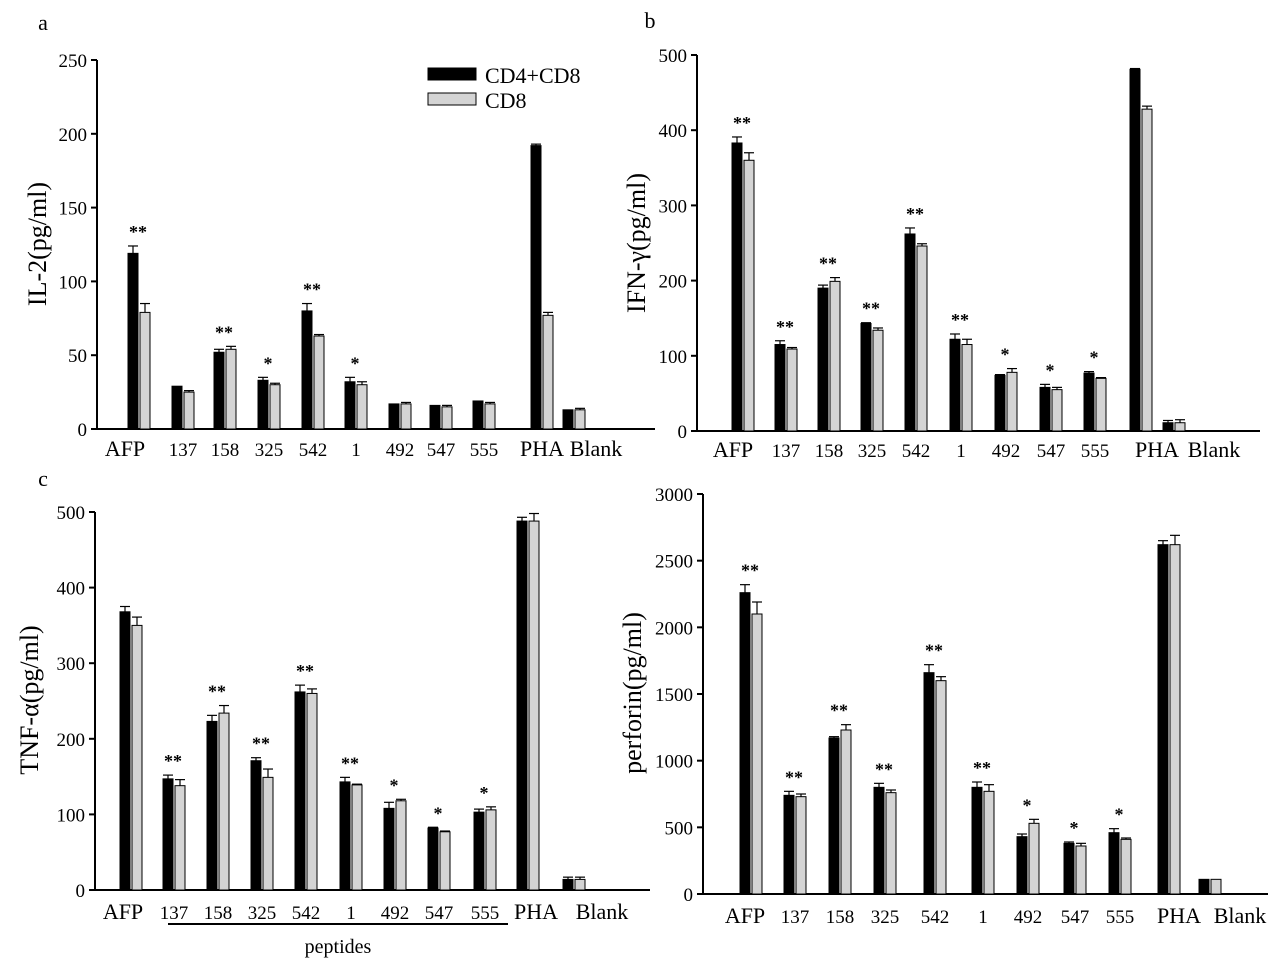 This screenshot has height=977, width=1269. What do you see at coordinates (73, 61) in the screenshot?
I see `y-tick-label: 250` at bounding box center [73, 61].